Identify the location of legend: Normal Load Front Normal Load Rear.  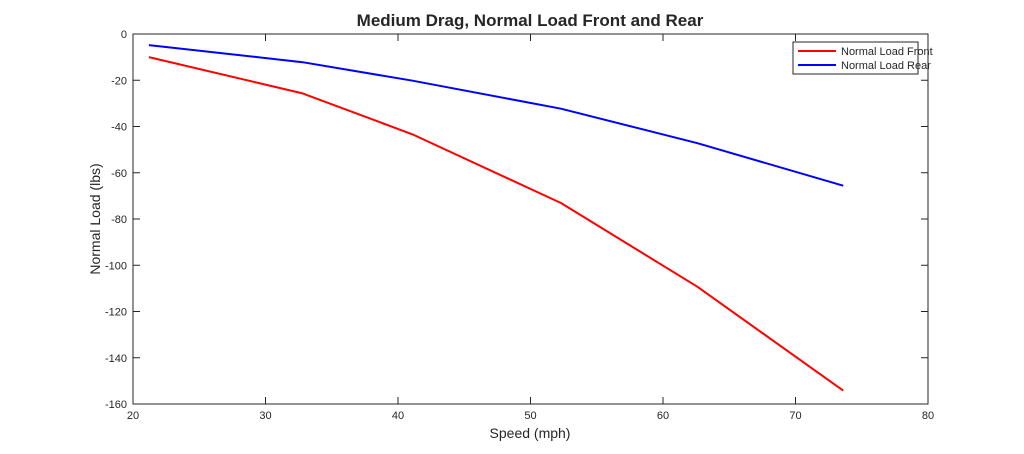
(862, 58).